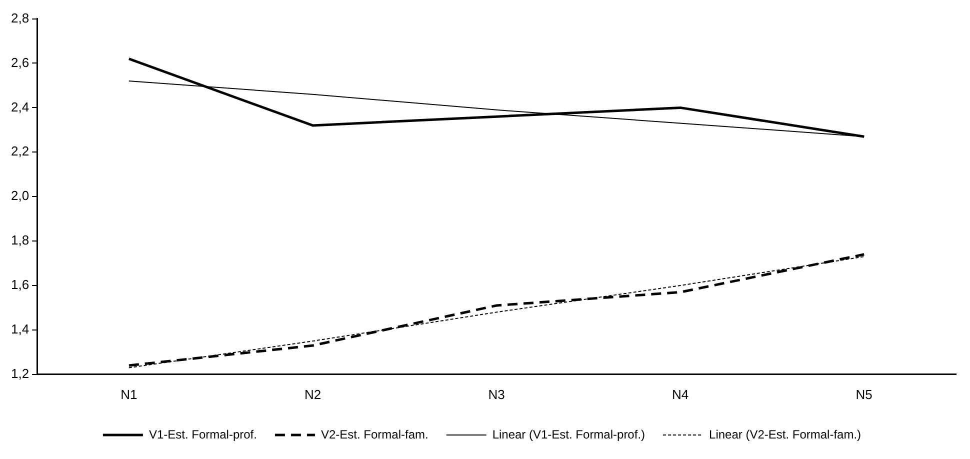 The width and height of the screenshot is (970, 459). I want to click on y-tick-label: 2,4, so click(20, 106).